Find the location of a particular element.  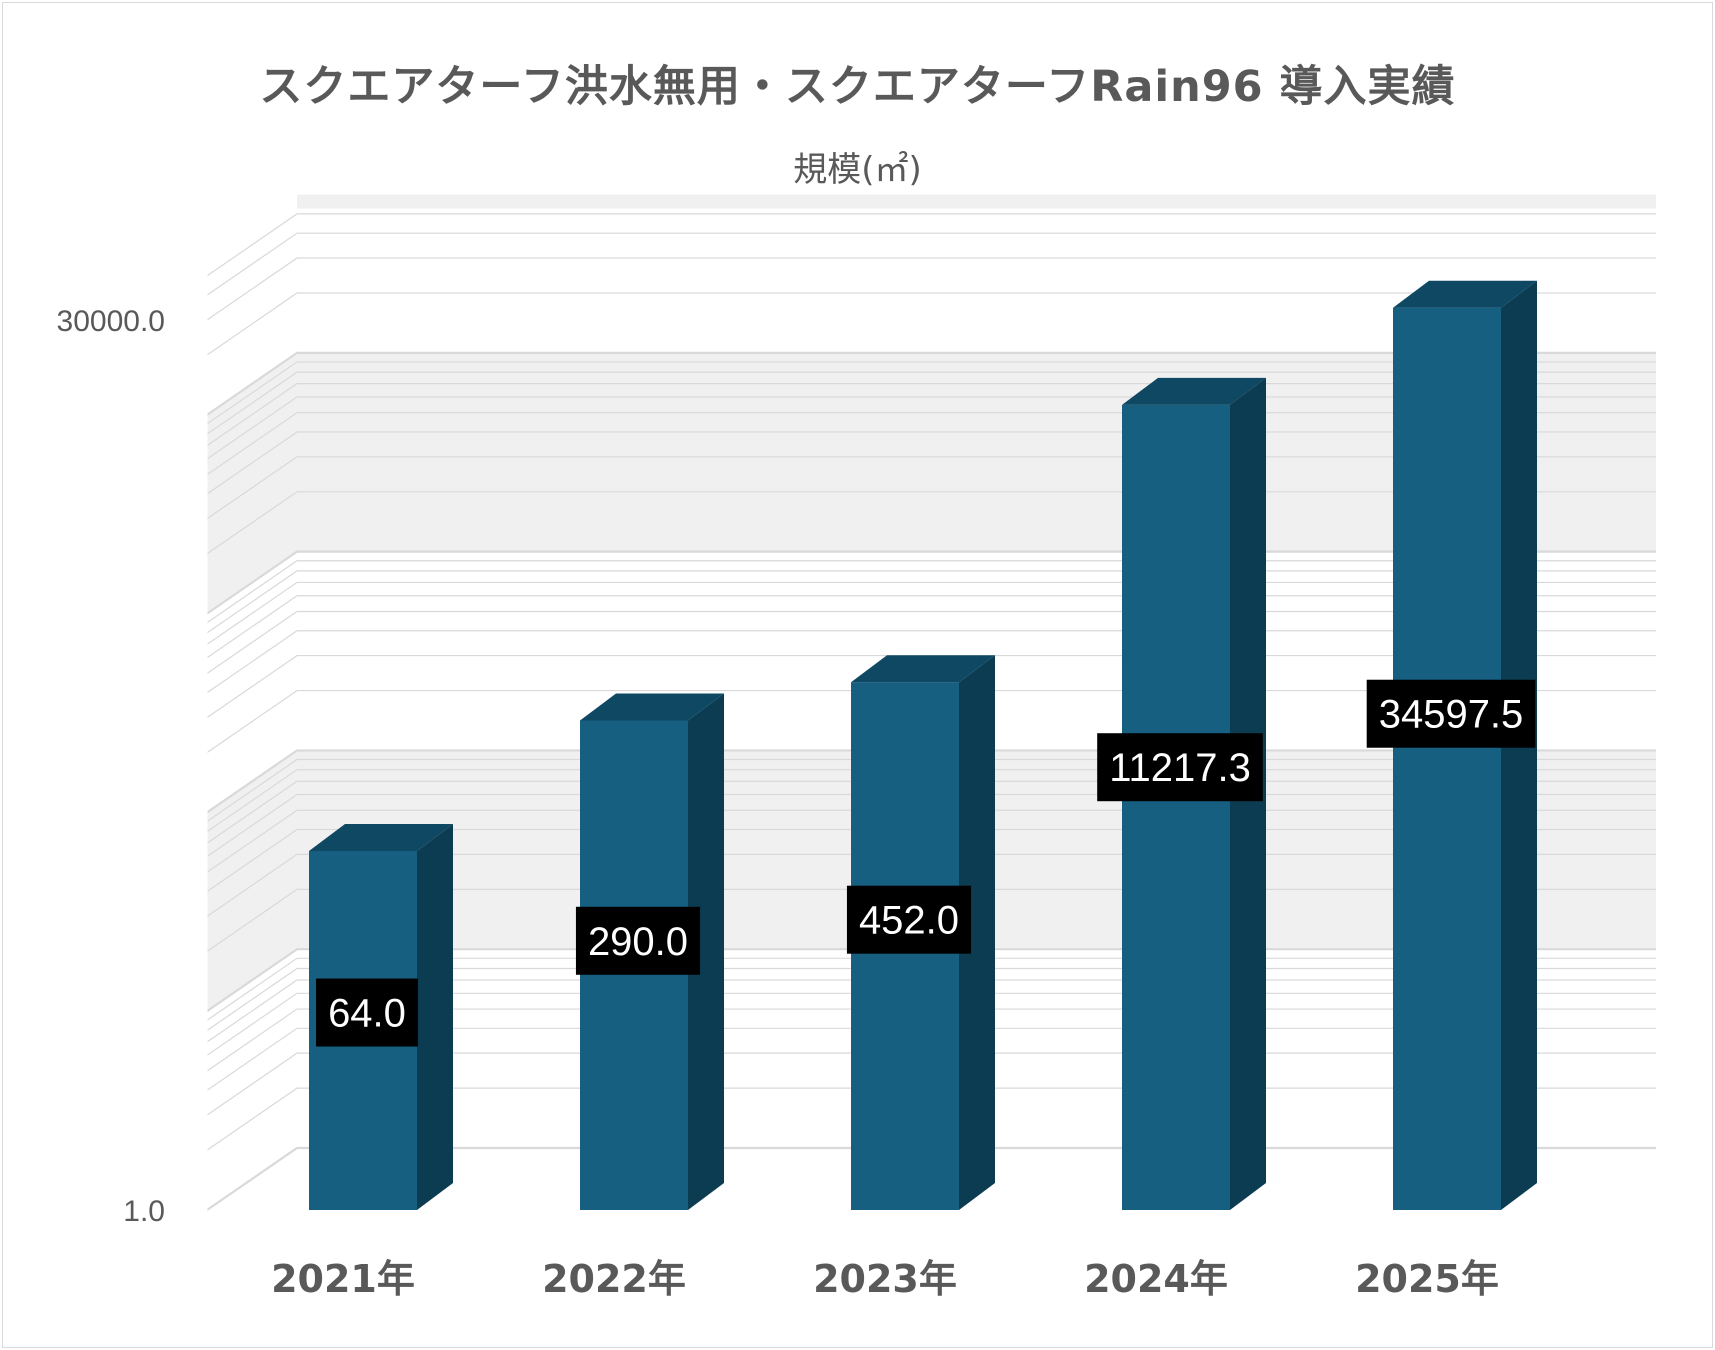

chart-title: スクエアターフ洪水無用・スクエアターフRain96 導入実績 is located at coordinates (857, 87).